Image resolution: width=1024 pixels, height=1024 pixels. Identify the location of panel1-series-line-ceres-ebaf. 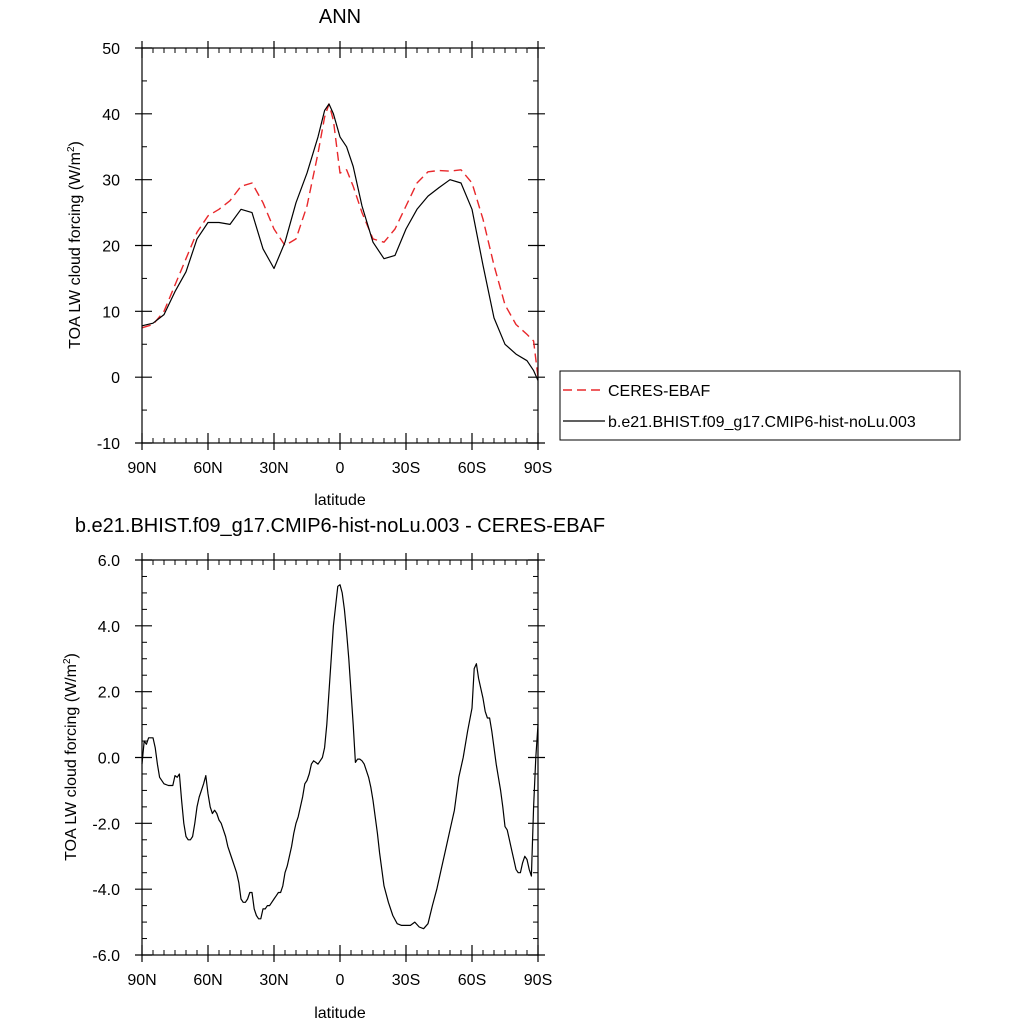
(340, 240).